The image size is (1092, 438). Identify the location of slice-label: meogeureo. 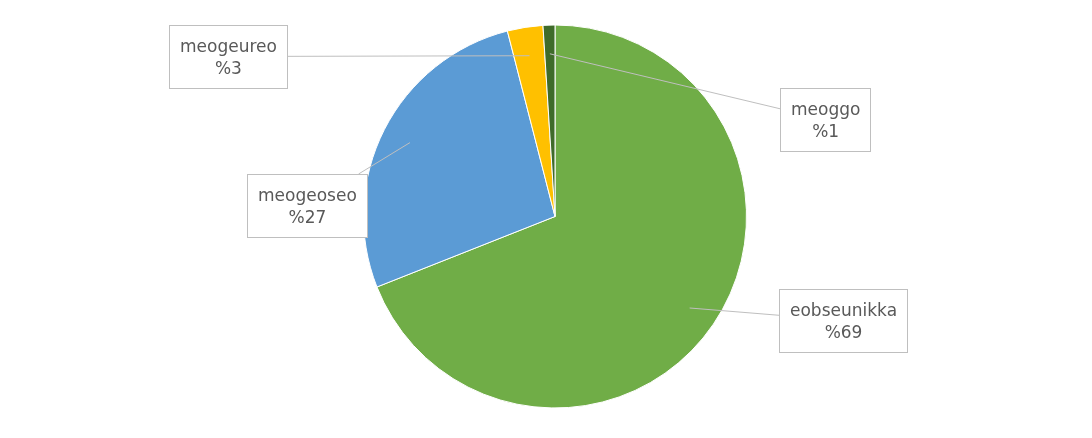
(228, 46).